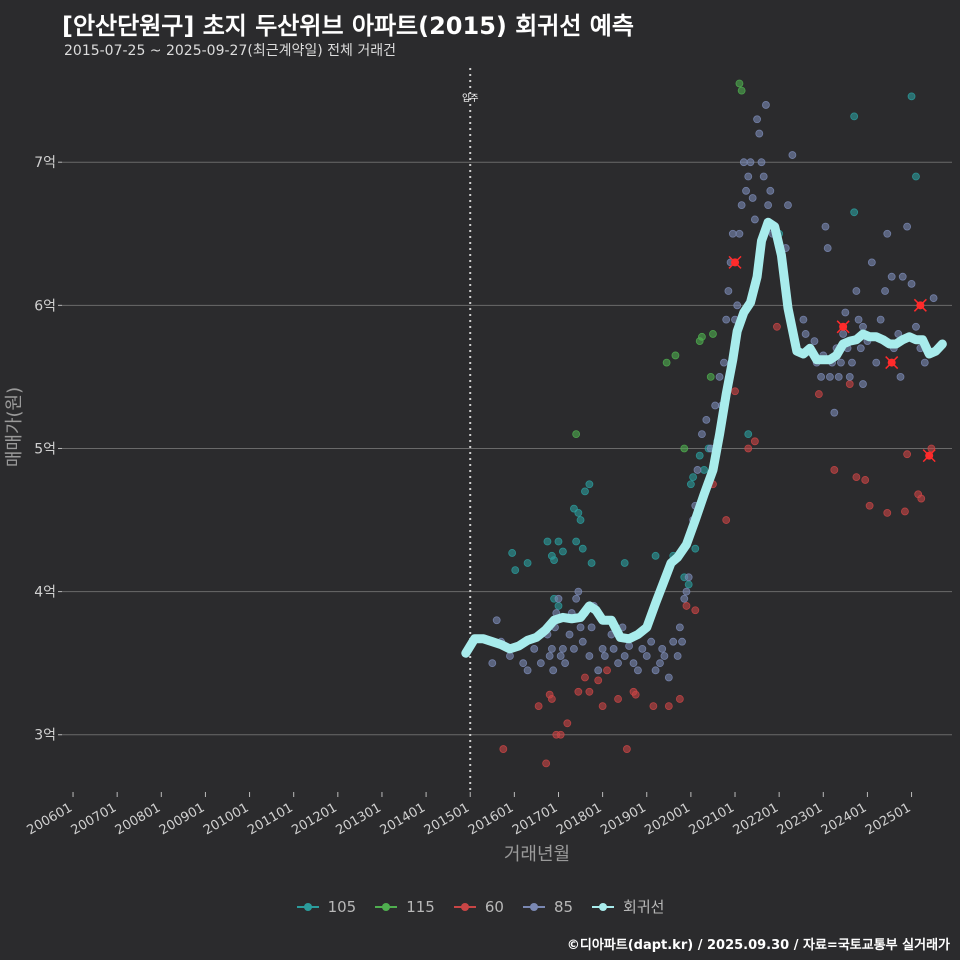  I want to click on x-tick-label: 201901, so click(623, 819).